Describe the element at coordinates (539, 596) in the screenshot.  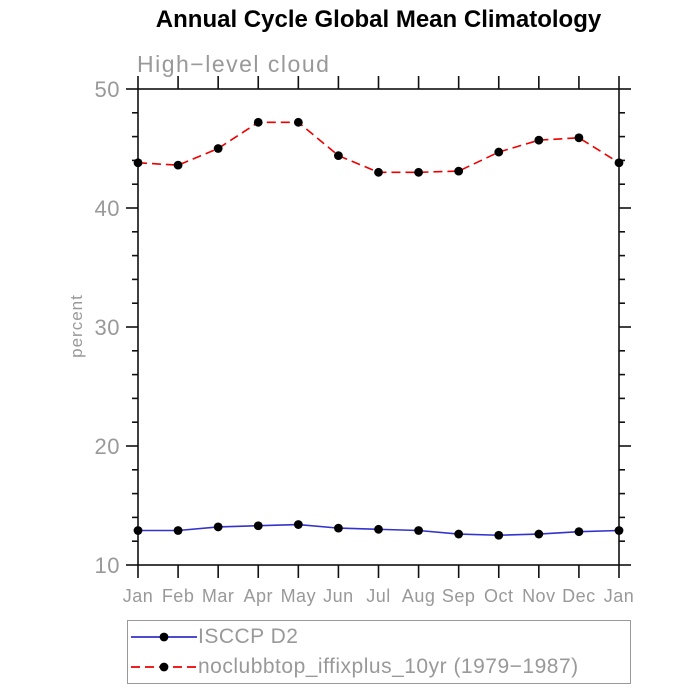
I see `x-tick-label: Nov` at that location.